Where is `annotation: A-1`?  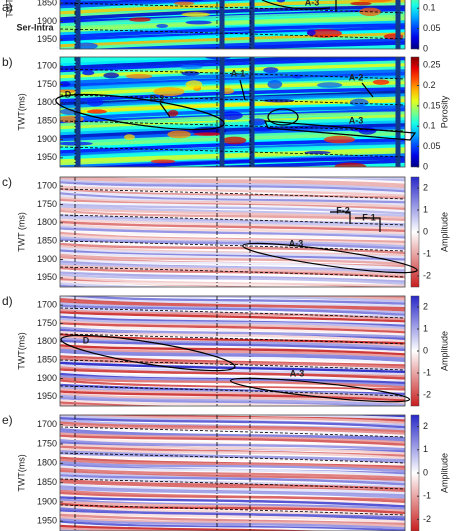 annotation: A-1 is located at coordinates (238, 73).